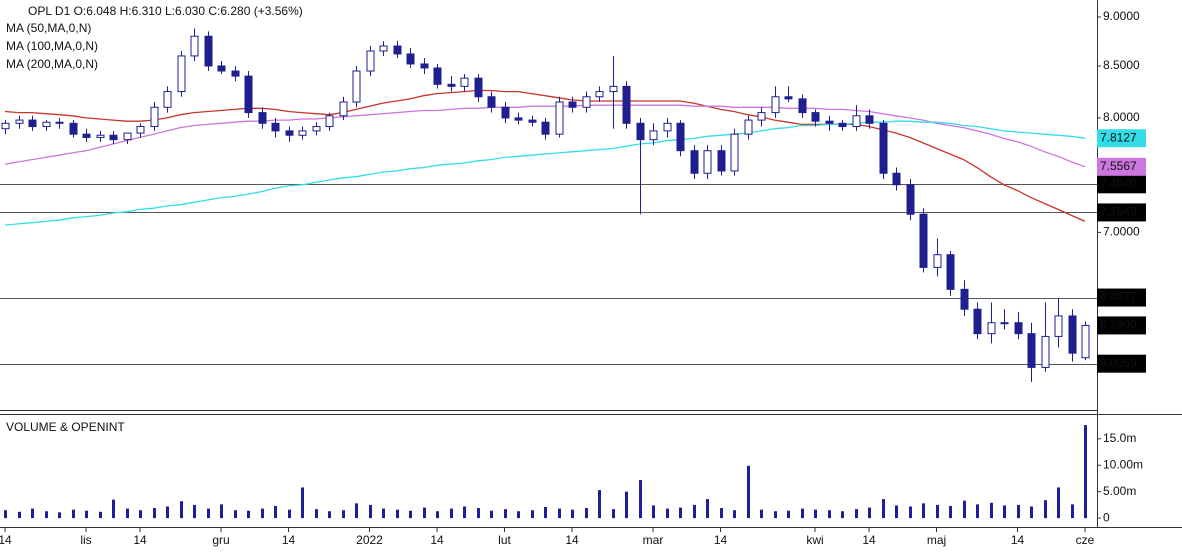 Image resolution: width=1182 pixels, height=553 pixels. I want to click on y-tick-label: 8.0000, so click(1121, 117).